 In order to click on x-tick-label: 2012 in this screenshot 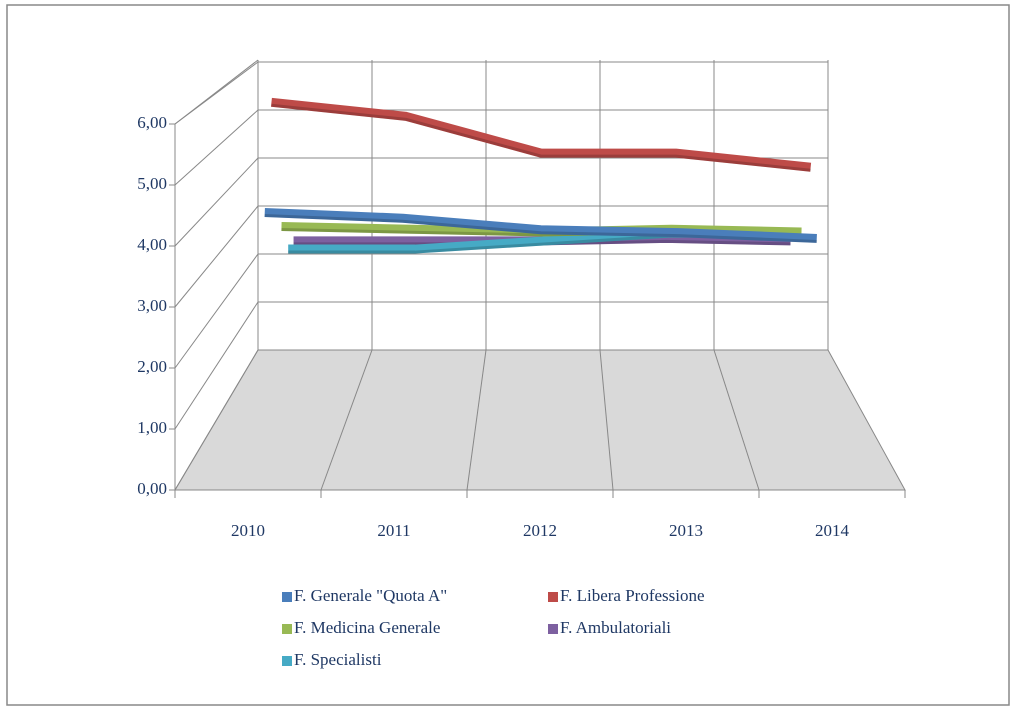, I will do `click(540, 530)`.